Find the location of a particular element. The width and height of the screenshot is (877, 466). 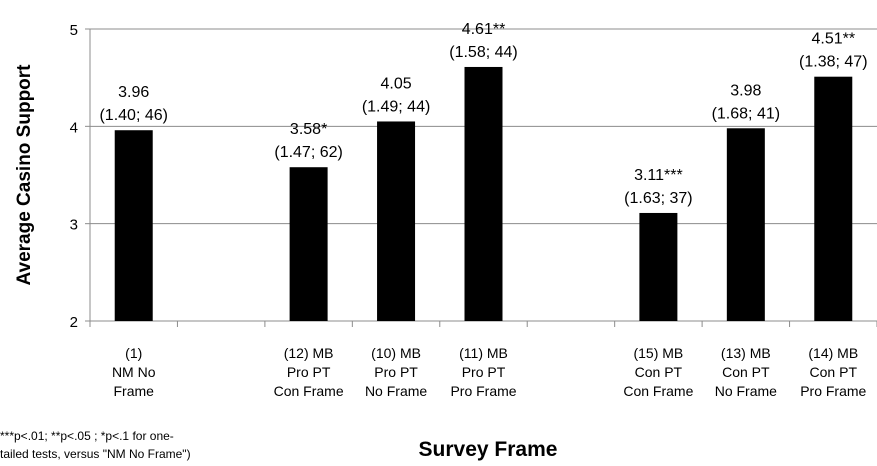

x-tick-label: (14) MB is located at coordinates (833, 353).